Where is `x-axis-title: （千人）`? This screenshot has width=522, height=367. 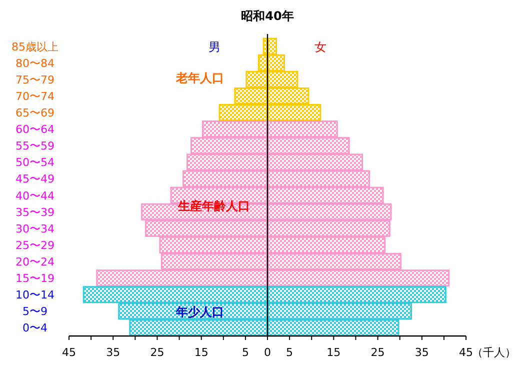
x-axis-title: （千人） is located at coordinates (494, 352).